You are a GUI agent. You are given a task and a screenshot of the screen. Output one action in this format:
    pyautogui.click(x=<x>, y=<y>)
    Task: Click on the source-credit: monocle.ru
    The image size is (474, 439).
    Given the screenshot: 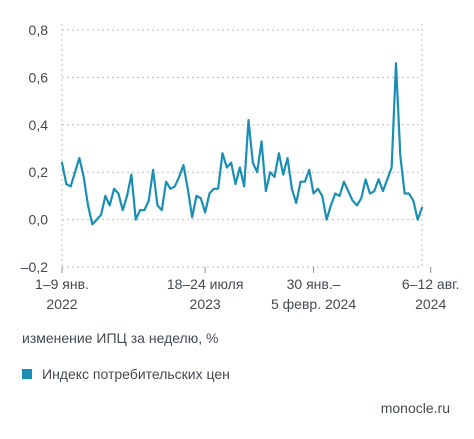 What is the action you would take?
    pyautogui.click(x=415, y=408)
    